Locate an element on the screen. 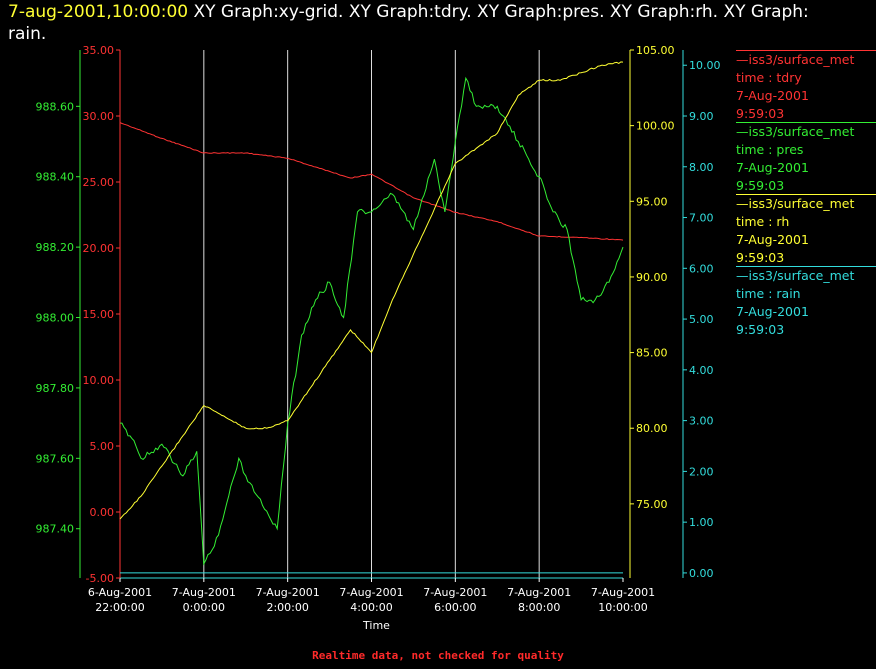 The width and height of the screenshot is (876, 669). tdry-tick-label: 10.00 is located at coordinates (99, 380).